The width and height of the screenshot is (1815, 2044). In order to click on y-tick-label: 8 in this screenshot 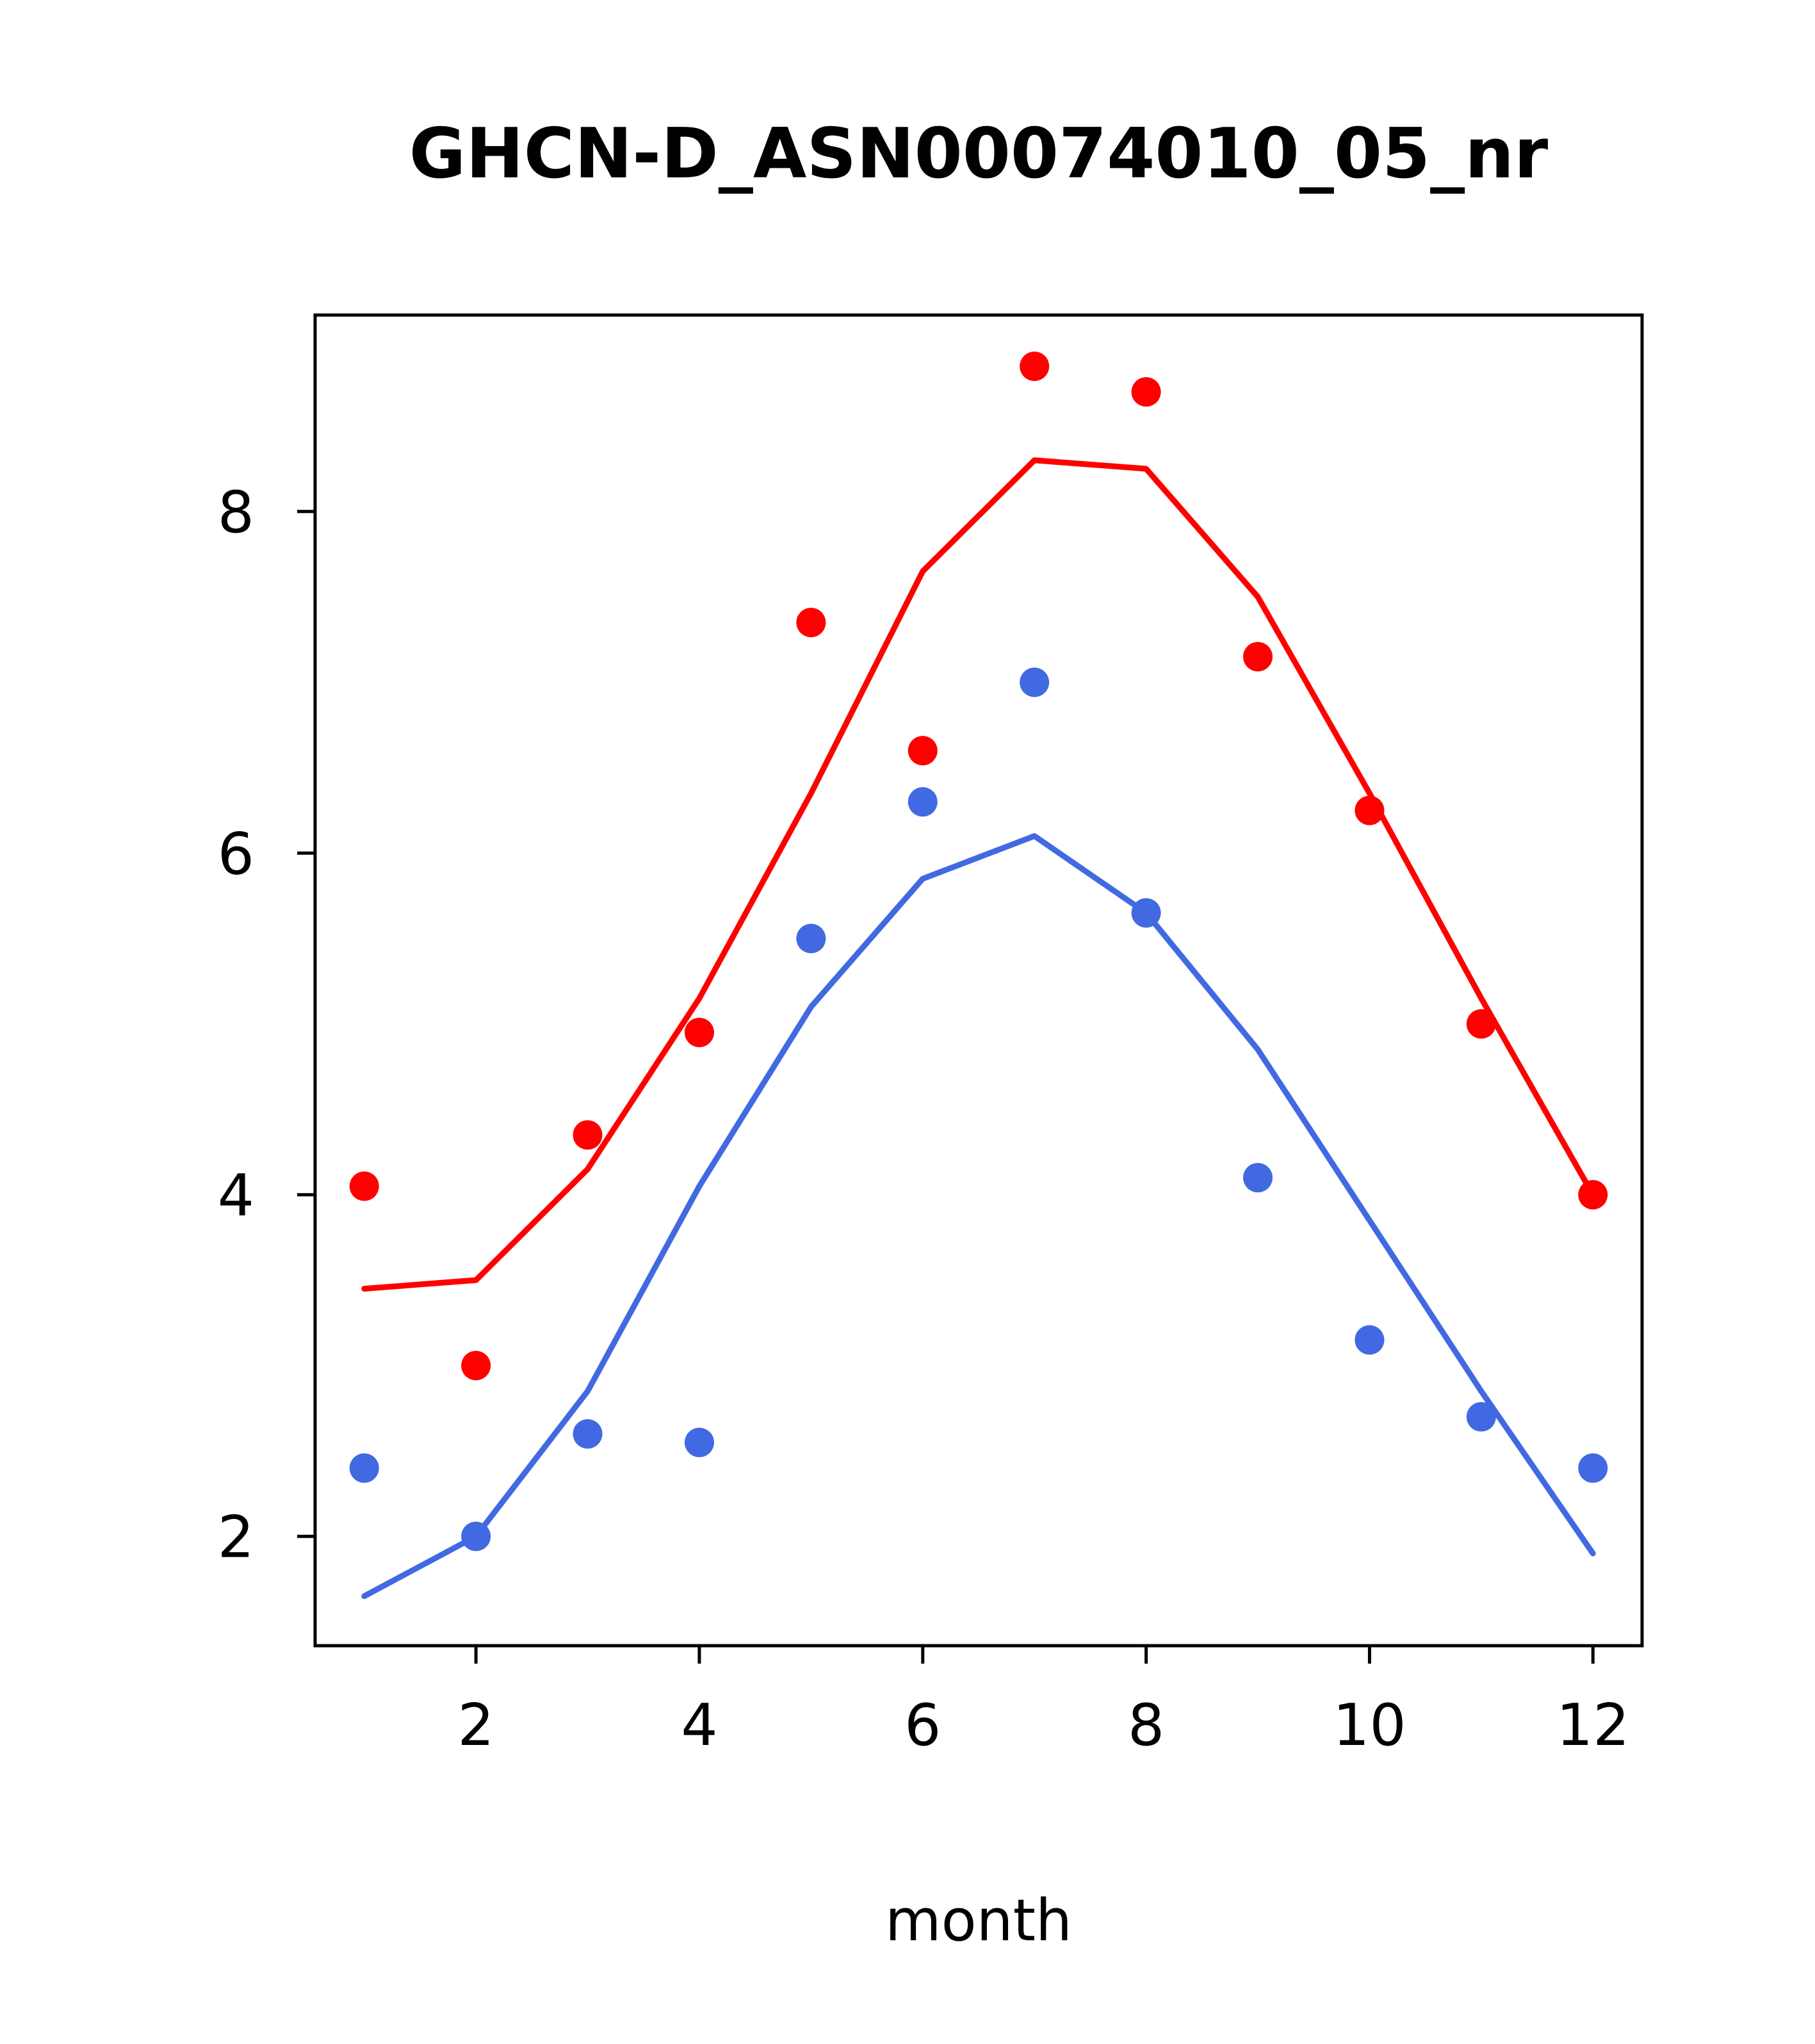, I will do `click(236, 512)`.